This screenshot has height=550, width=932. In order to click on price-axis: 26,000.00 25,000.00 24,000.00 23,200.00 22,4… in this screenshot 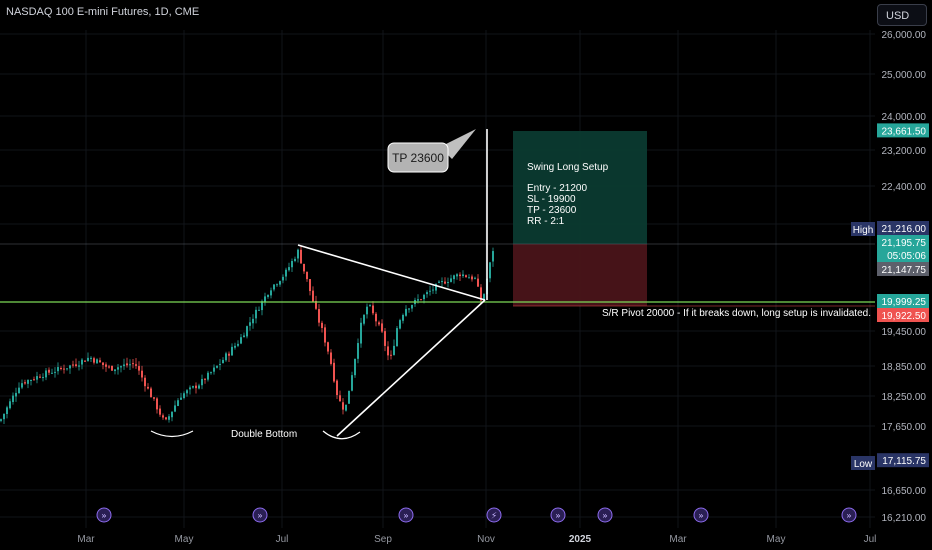, I will do `click(904, 277)`.